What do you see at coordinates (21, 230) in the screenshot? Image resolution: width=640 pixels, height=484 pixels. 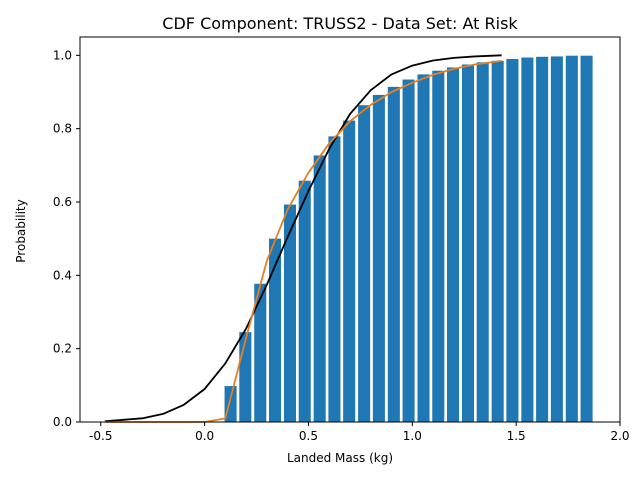 I see `y-axis-label: Probability` at bounding box center [21, 230].